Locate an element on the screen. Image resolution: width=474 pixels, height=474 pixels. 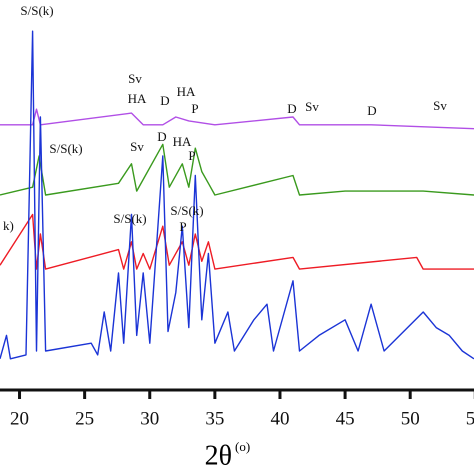
x-tick-label: 25 is located at coordinates (84, 418).